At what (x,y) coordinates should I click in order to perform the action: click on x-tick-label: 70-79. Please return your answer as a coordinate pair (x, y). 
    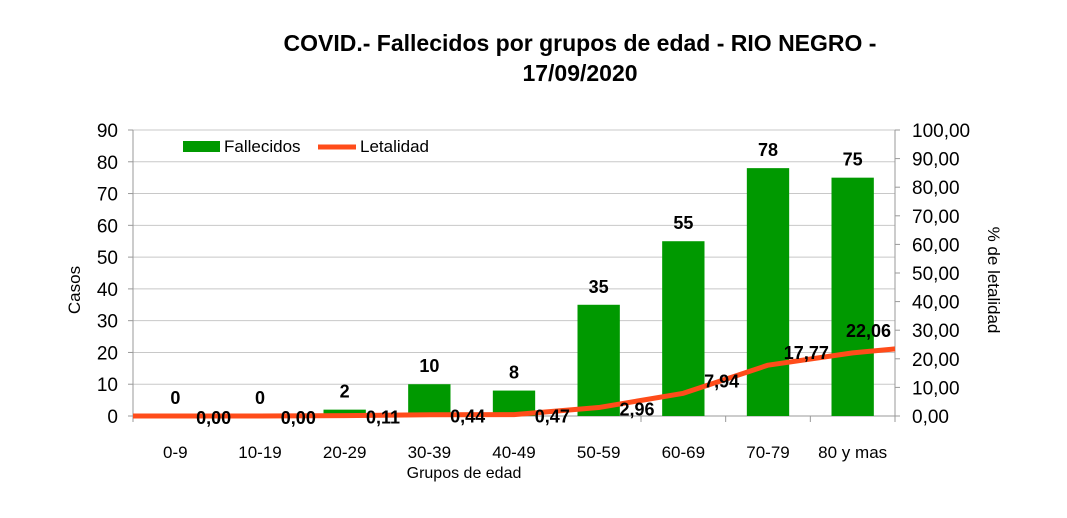
    Looking at the image, I should click on (767, 452).